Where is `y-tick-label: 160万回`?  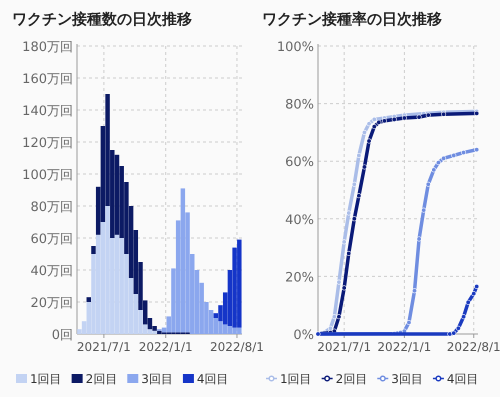 y-tick-label: 160万回 is located at coordinates (47, 79).